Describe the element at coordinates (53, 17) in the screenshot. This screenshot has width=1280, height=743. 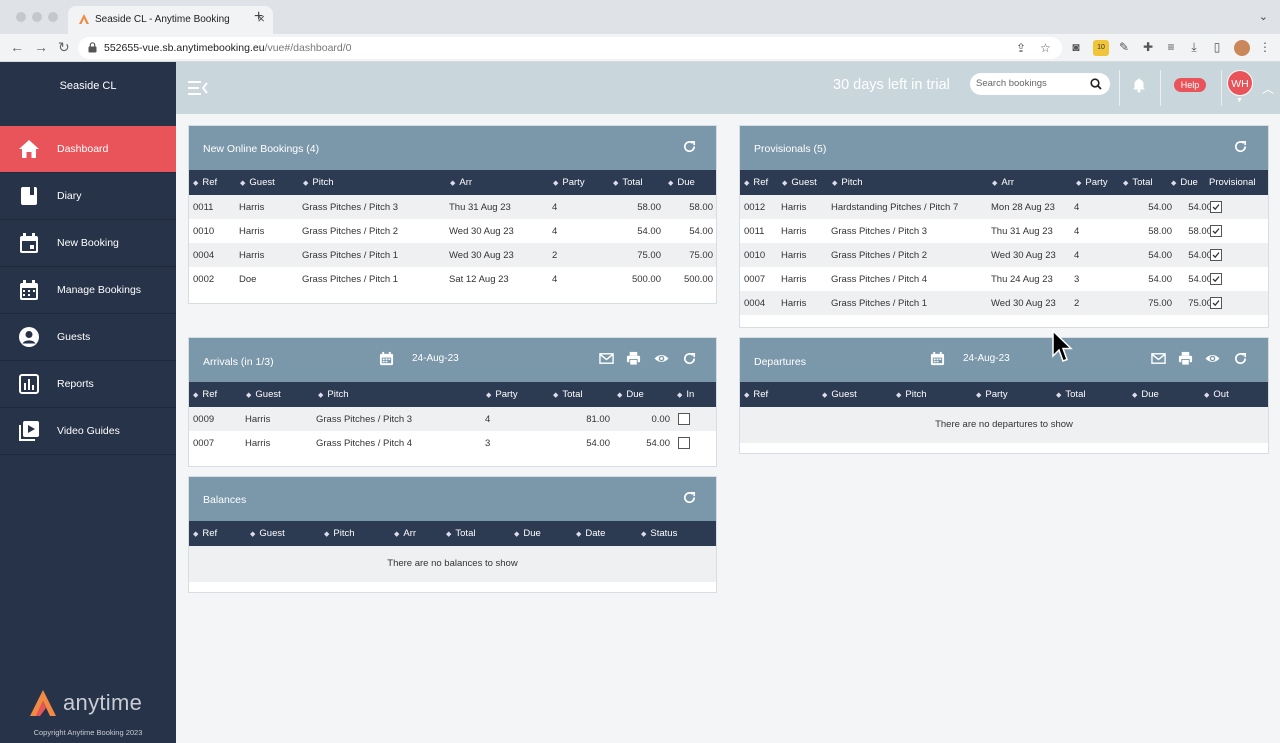
I see `window-zoom-dot` at that location.